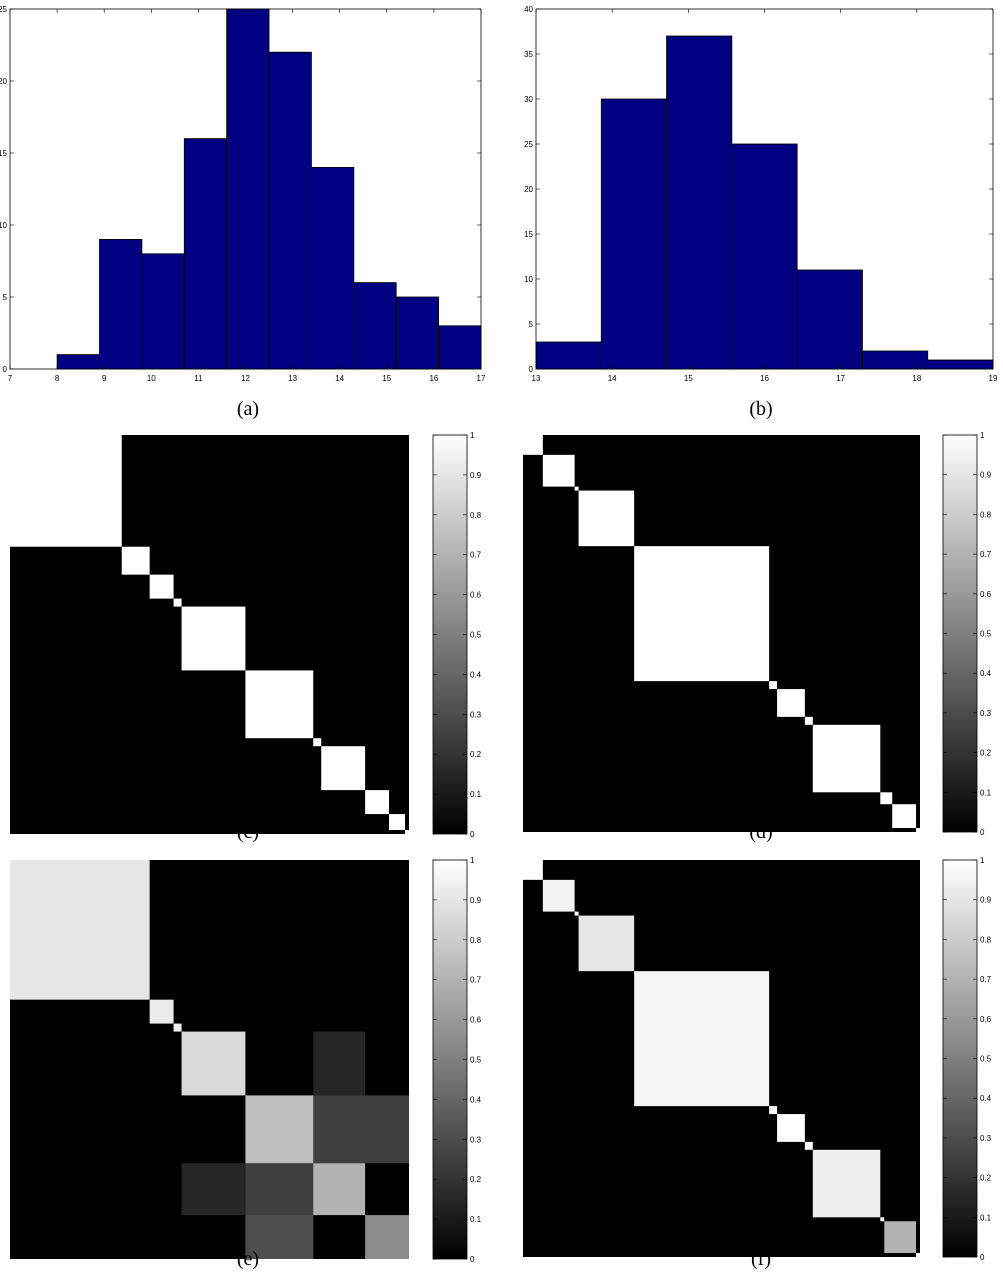 The height and width of the screenshot is (1277, 1003). I want to click on x-tick-label: 9, so click(104, 378).